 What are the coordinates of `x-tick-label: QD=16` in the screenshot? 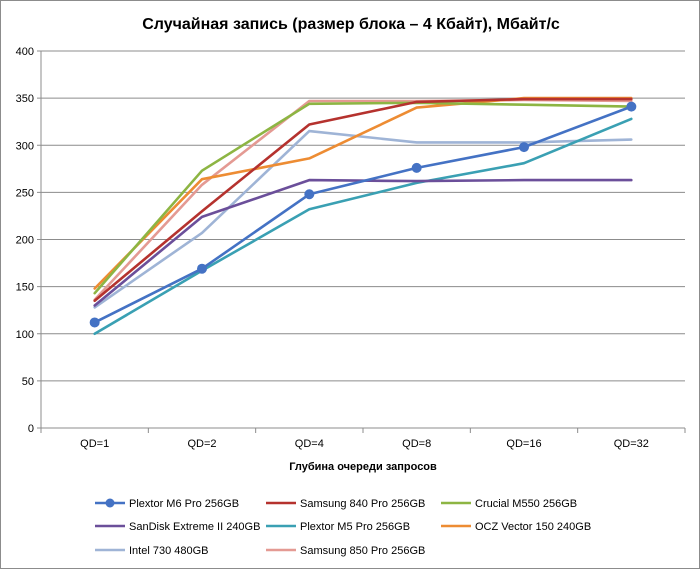 It's located at (523, 444).